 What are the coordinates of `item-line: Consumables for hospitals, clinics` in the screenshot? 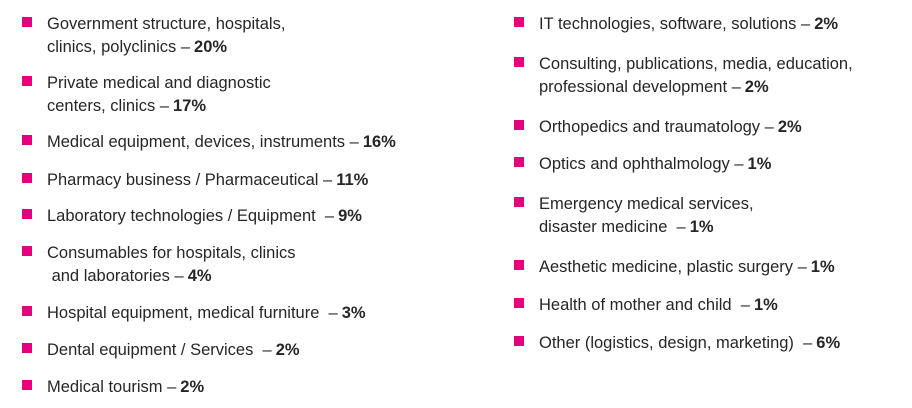 It's located at (171, 253).